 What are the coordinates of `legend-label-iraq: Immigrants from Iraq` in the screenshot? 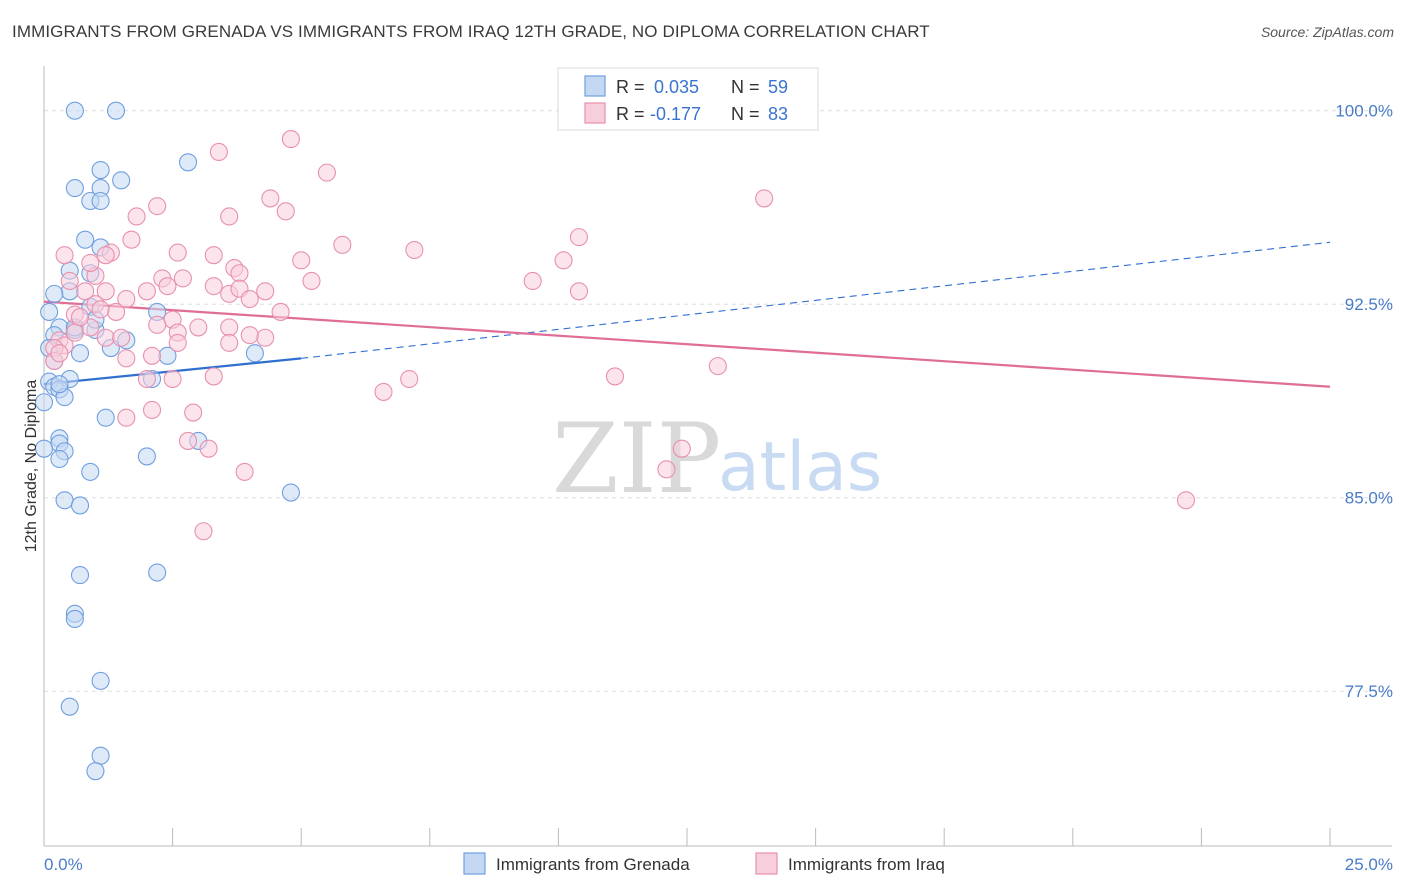 It's located at (866, 864).